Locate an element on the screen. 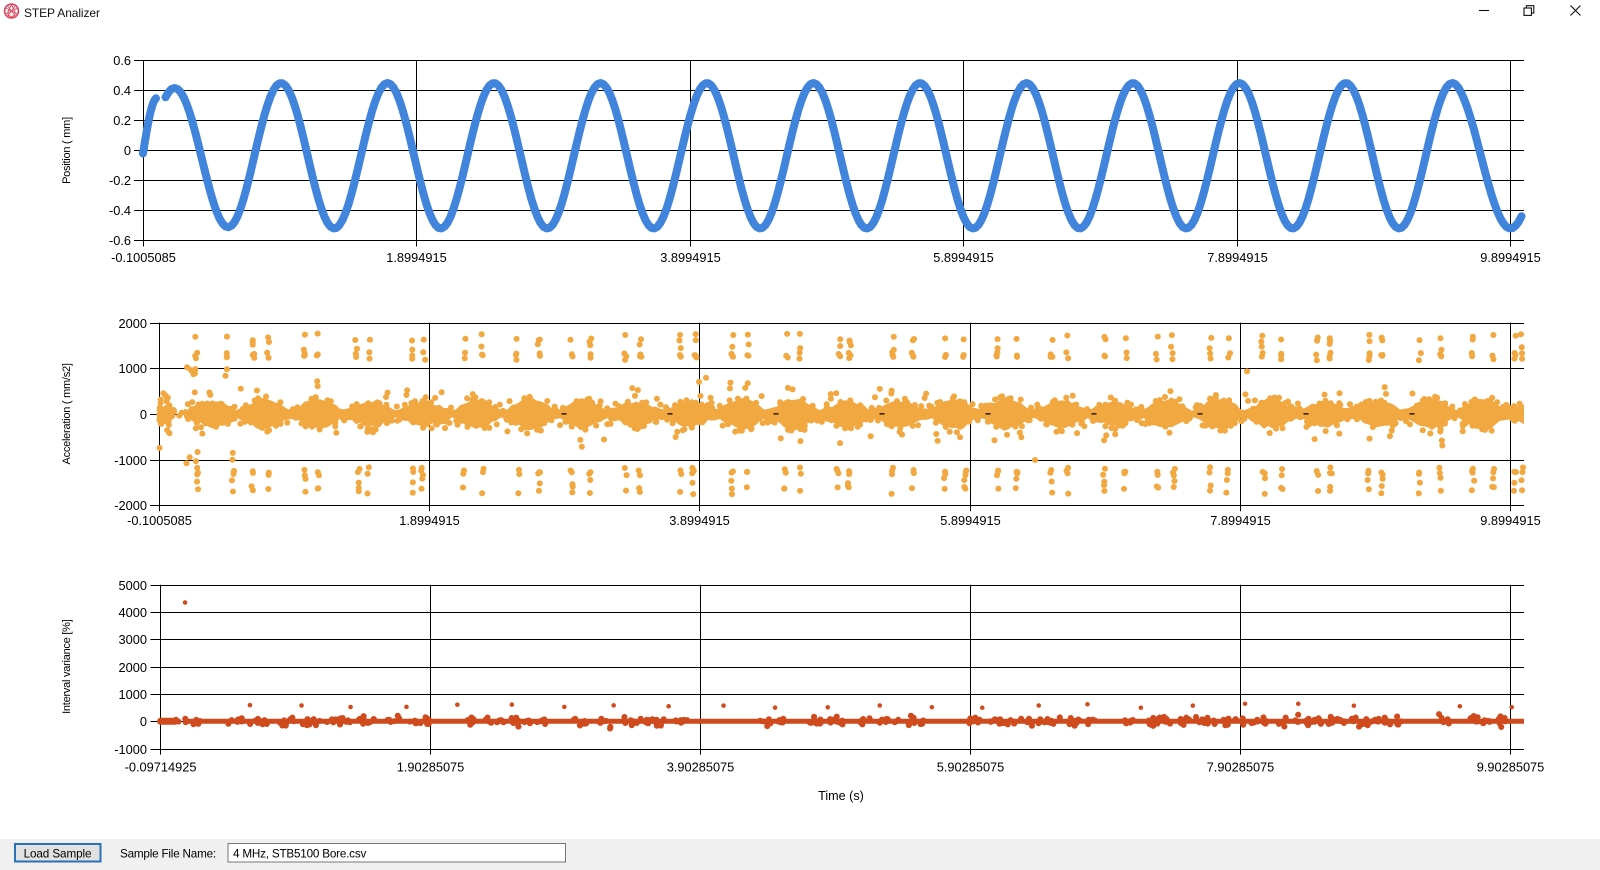 This screenshot has width=1600, height=870. svg-text: -0.6 is located at coordinates (120, 240).